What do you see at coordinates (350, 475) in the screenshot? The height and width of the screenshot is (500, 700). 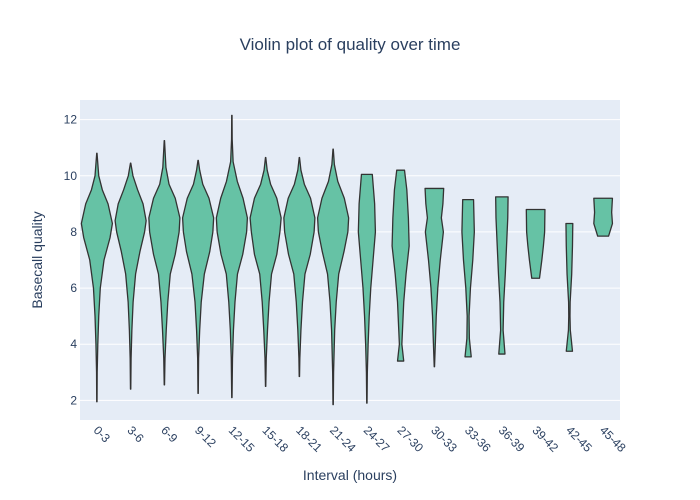 I see `x-axis-title: Interval (hours)` at bounding box center [350, 475].